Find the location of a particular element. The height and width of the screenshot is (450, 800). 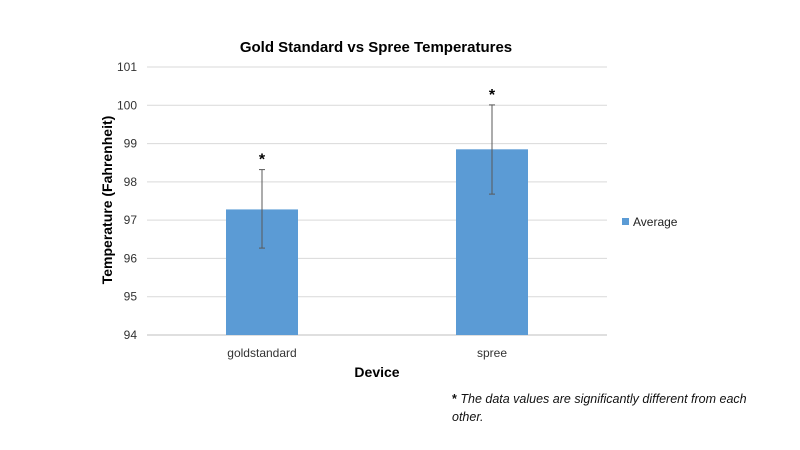

legend: Average is located at coordinates (650, 222).